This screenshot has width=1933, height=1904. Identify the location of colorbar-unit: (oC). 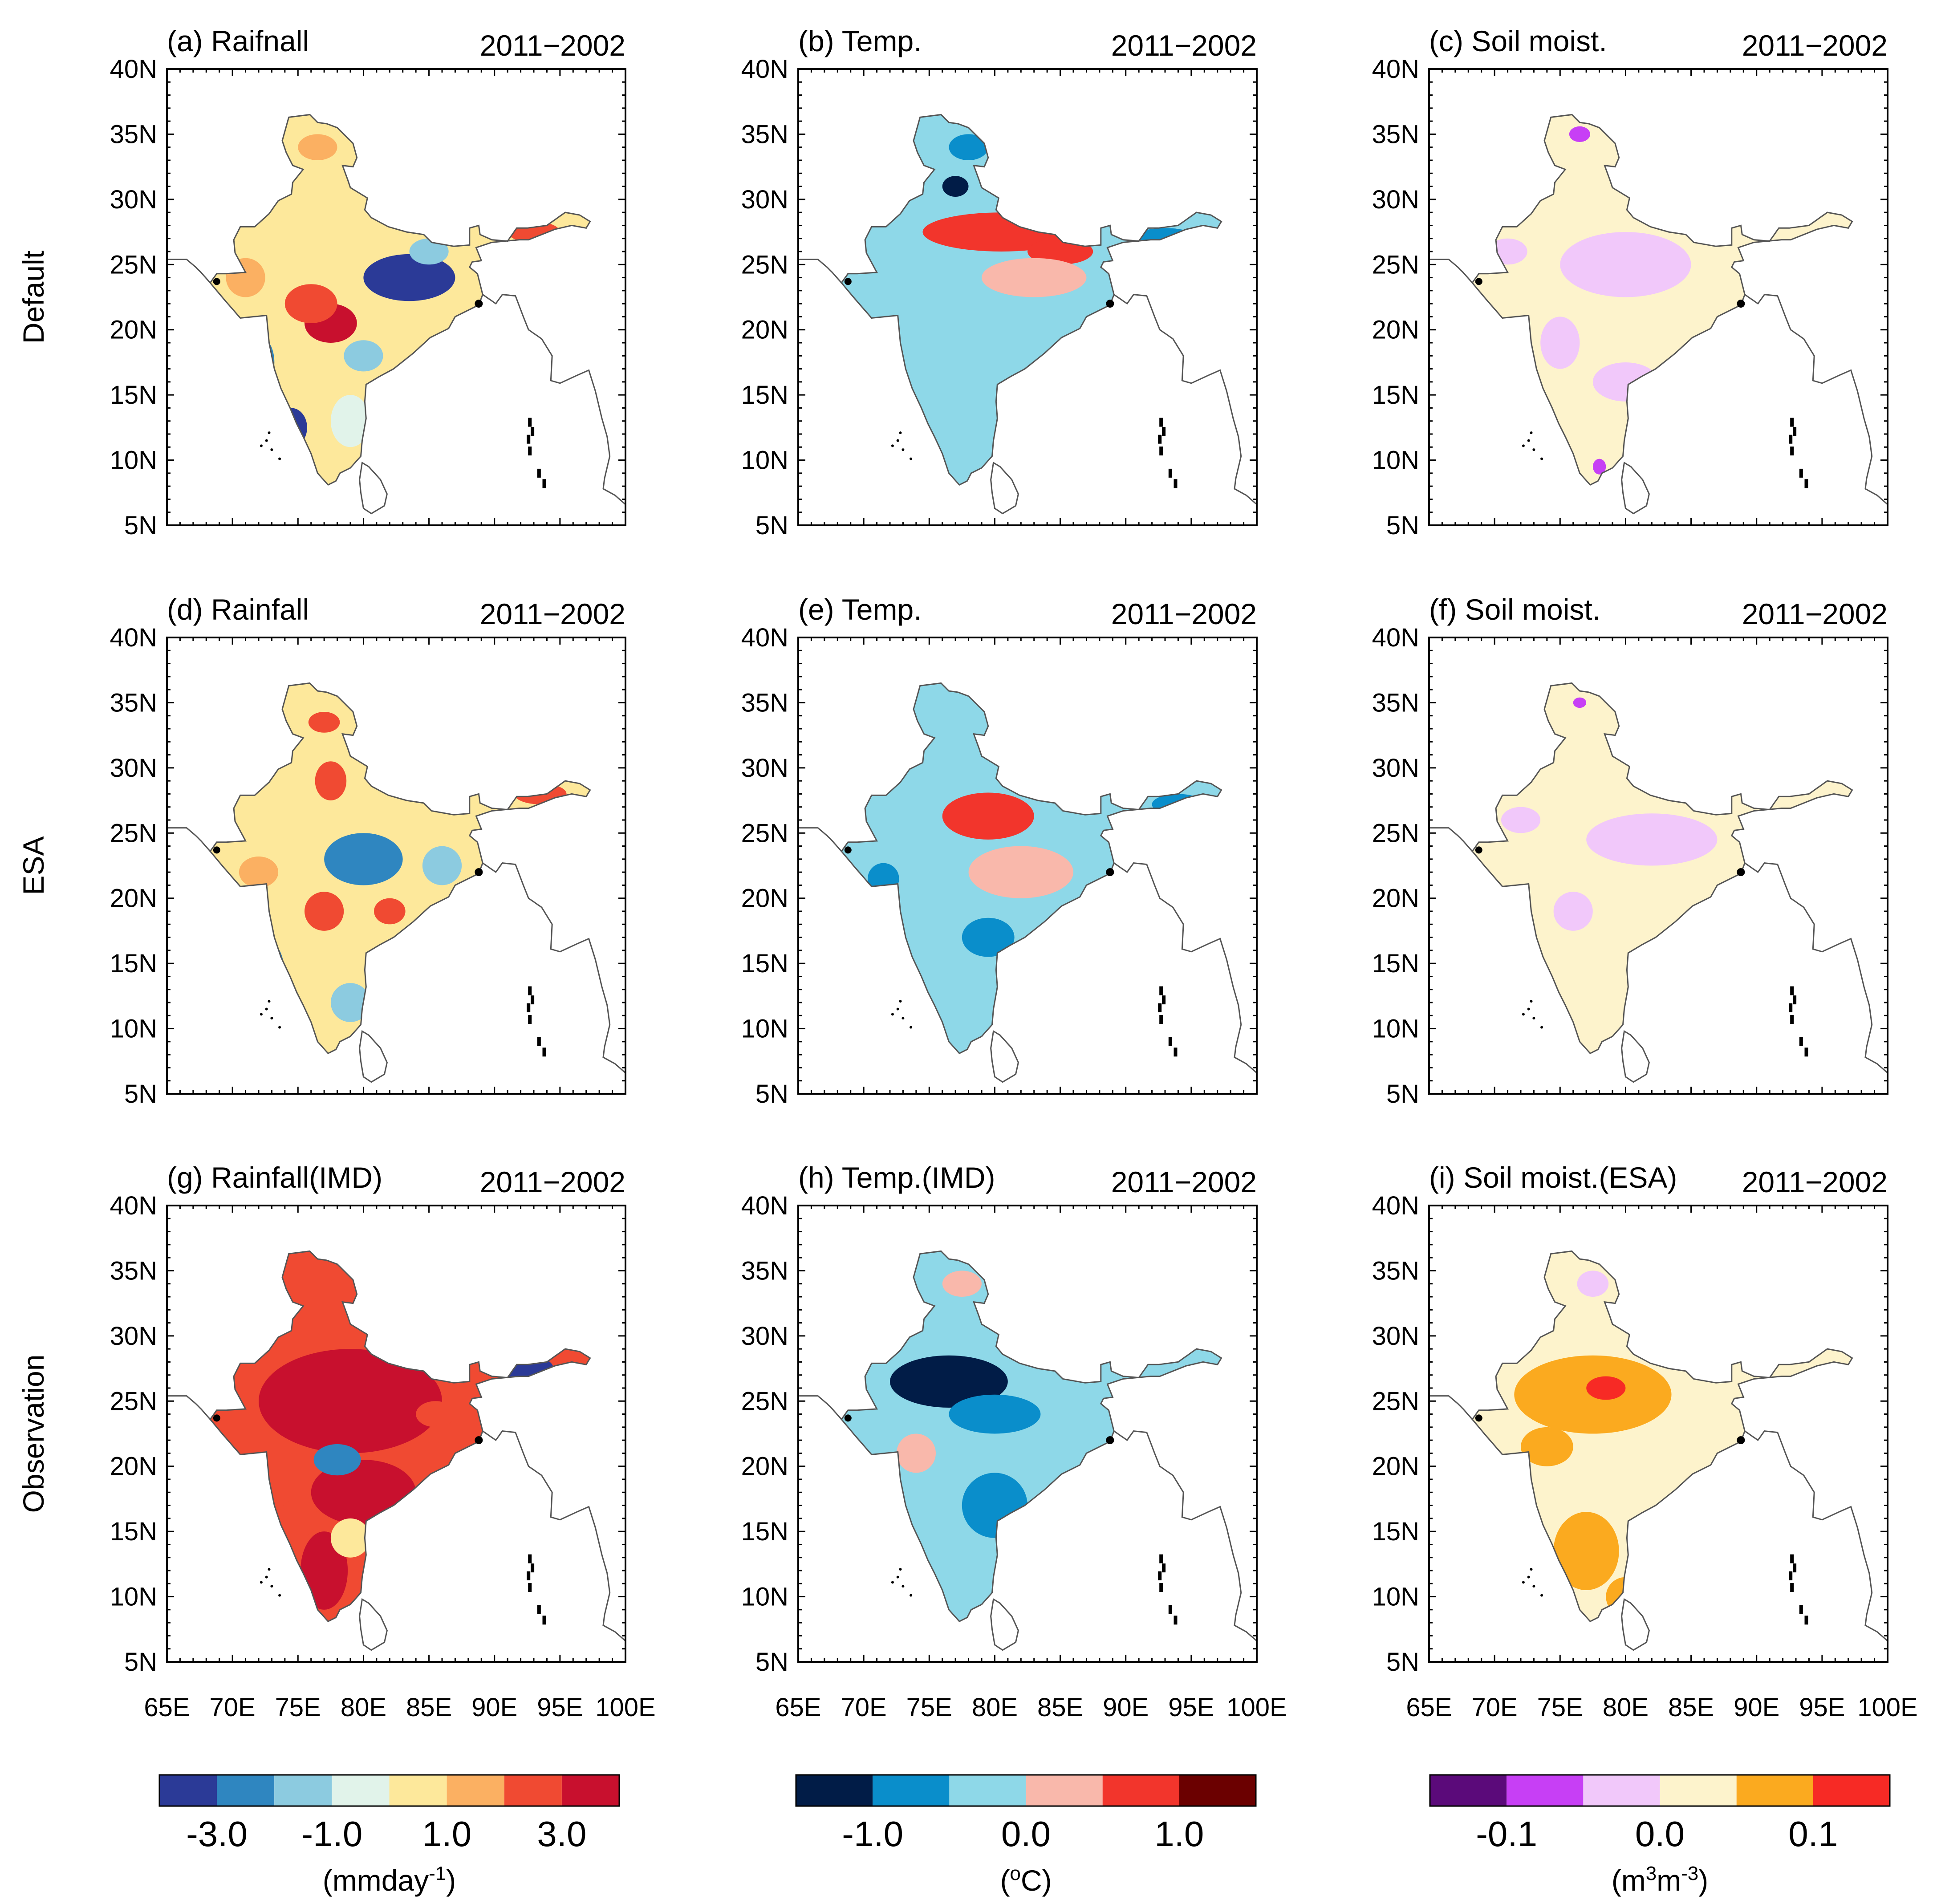
(1026, 1880).